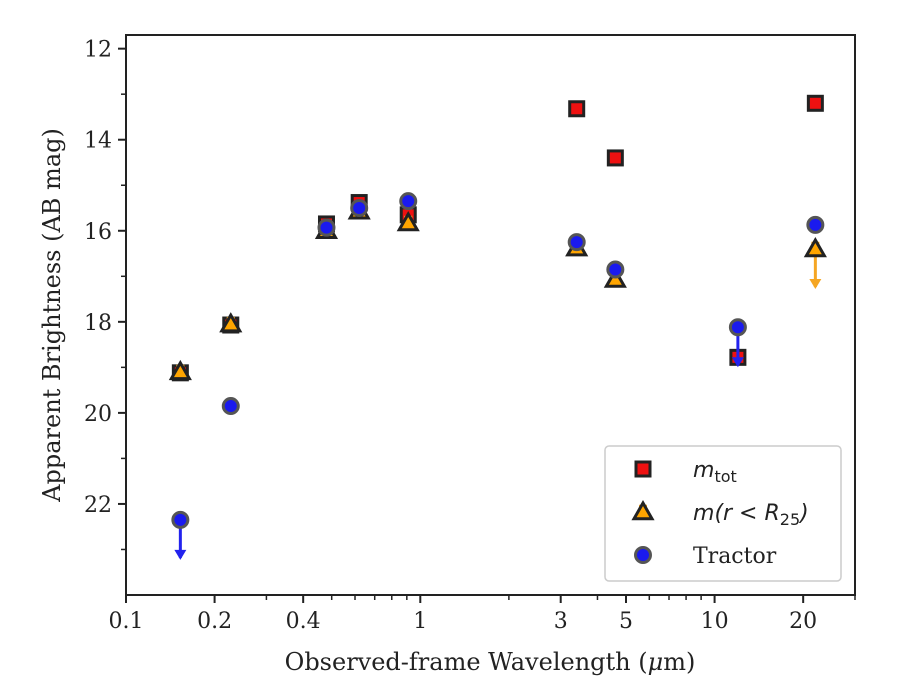 The height and width of the screenshot is (700, 900). I want to click on y-tick-label: 20, so click(98, 414).